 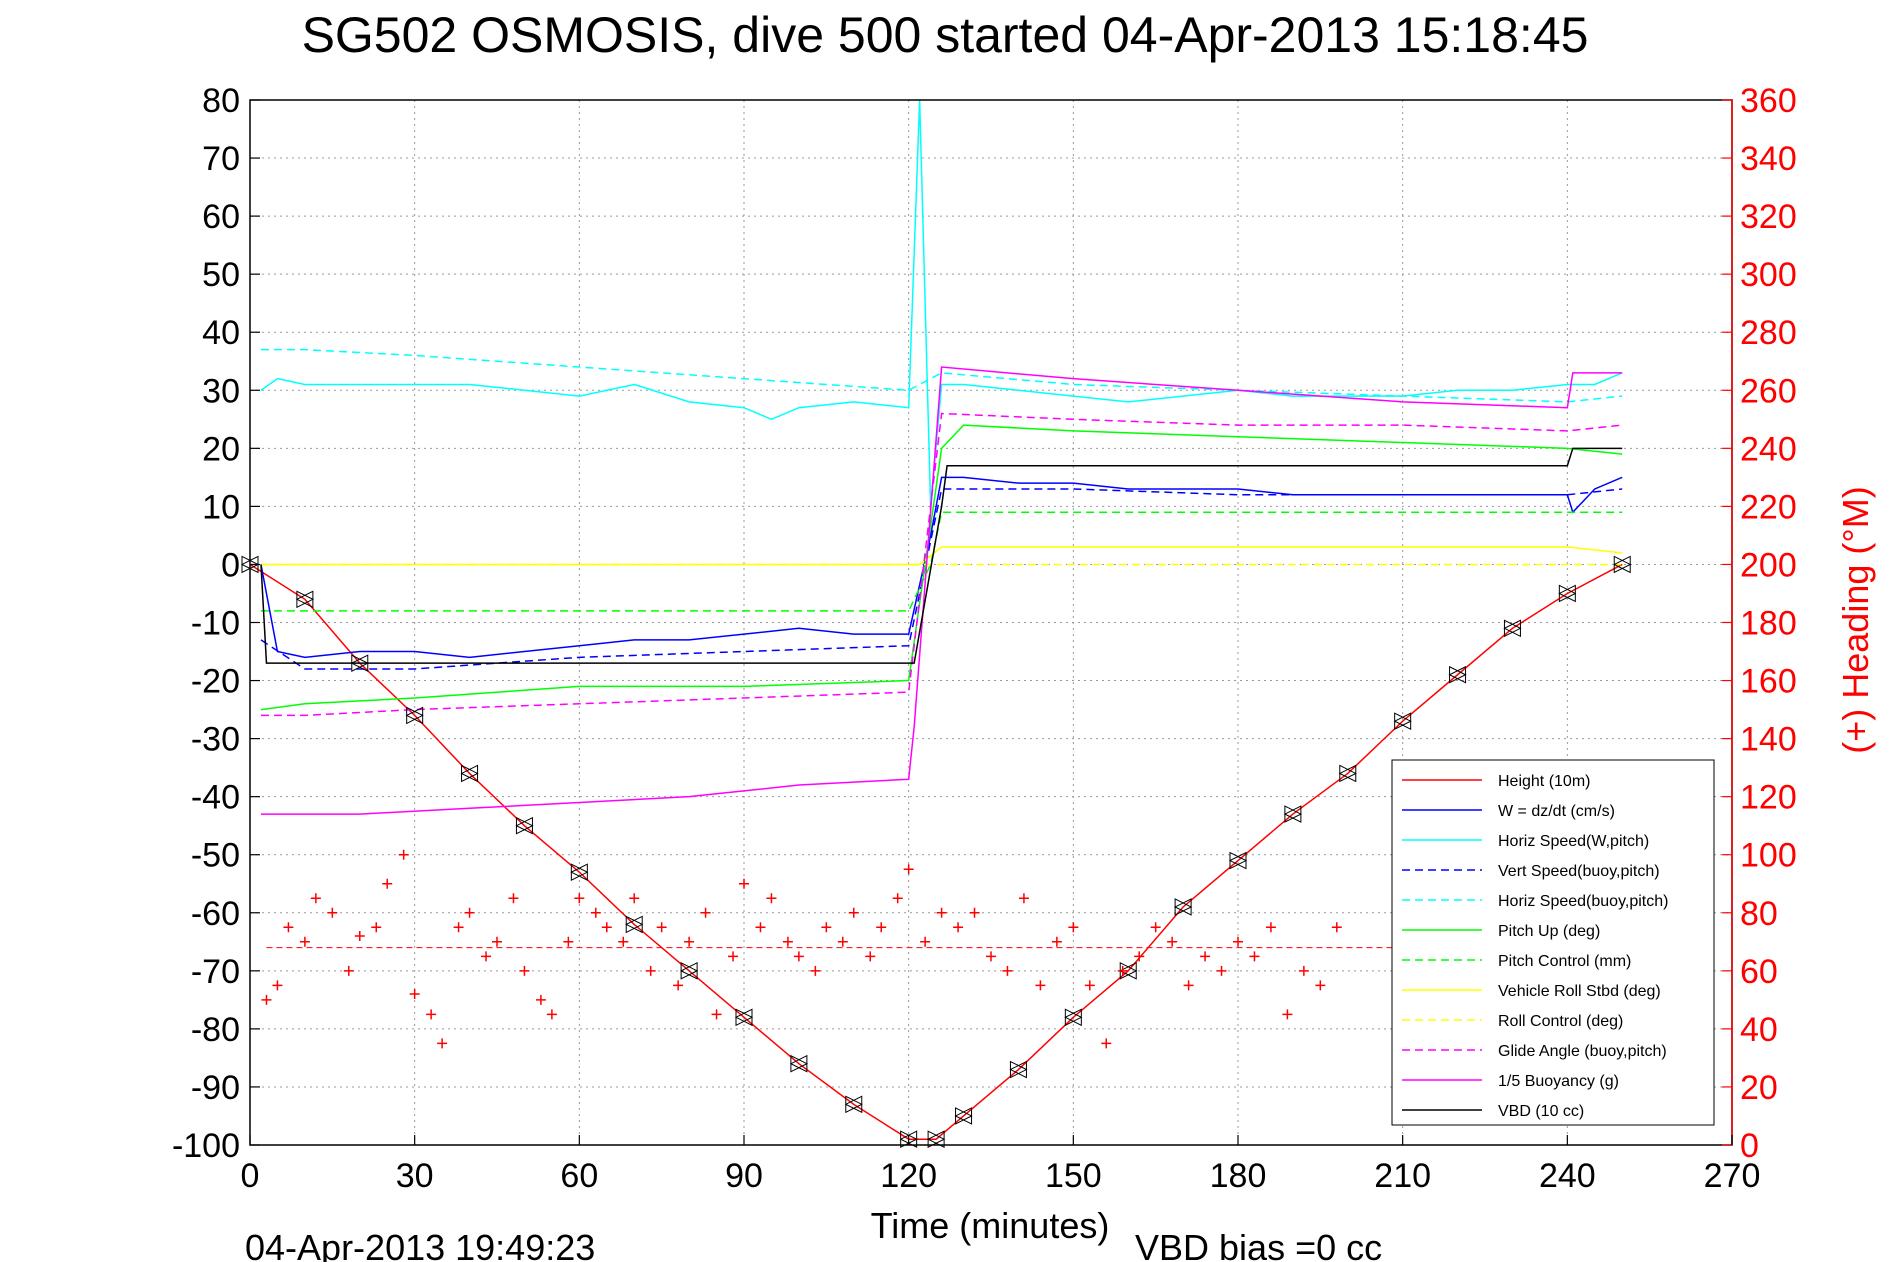 What do you see at coordinates (1768, 624) in the screenshot?
I see `y-right-tick-label: 180` at bounding box center [1768, 624].